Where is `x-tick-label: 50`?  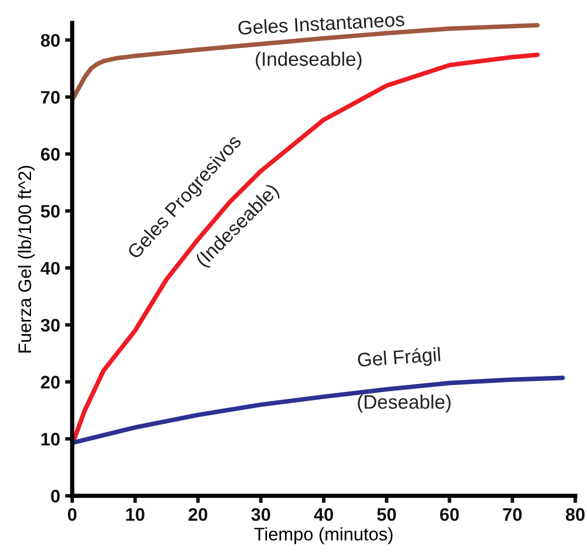 x-tick-label: 50 is located at coordinates (386, 514).